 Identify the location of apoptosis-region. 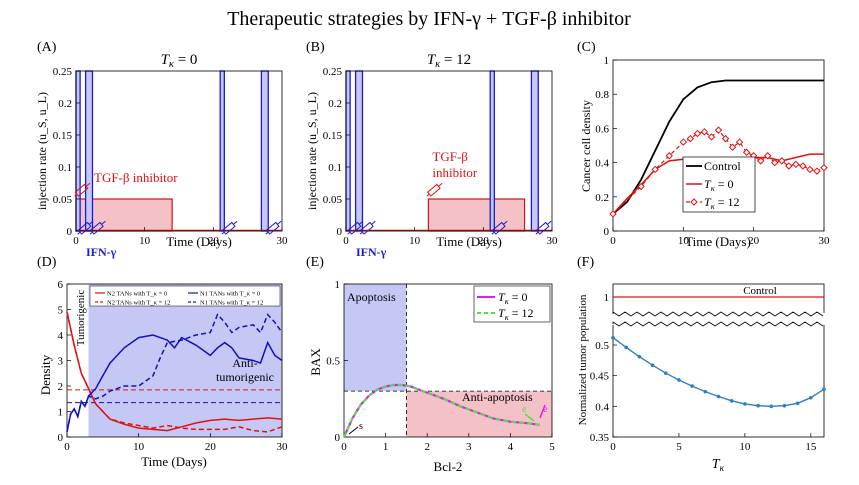
(375, 338).